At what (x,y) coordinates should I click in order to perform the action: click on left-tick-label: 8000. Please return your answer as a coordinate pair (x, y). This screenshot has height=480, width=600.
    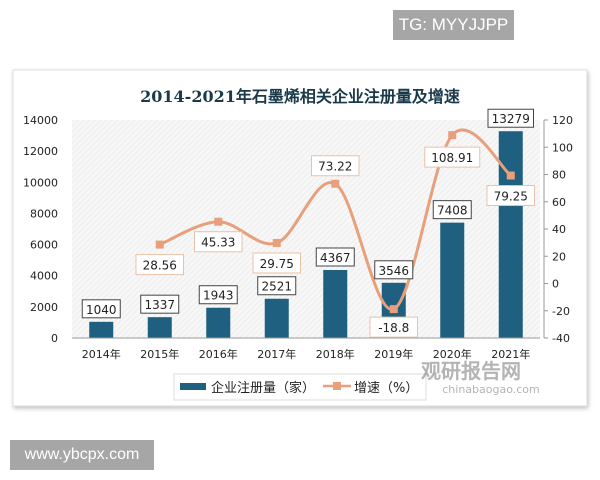
    Looking at the image, I should click on (44, 213).